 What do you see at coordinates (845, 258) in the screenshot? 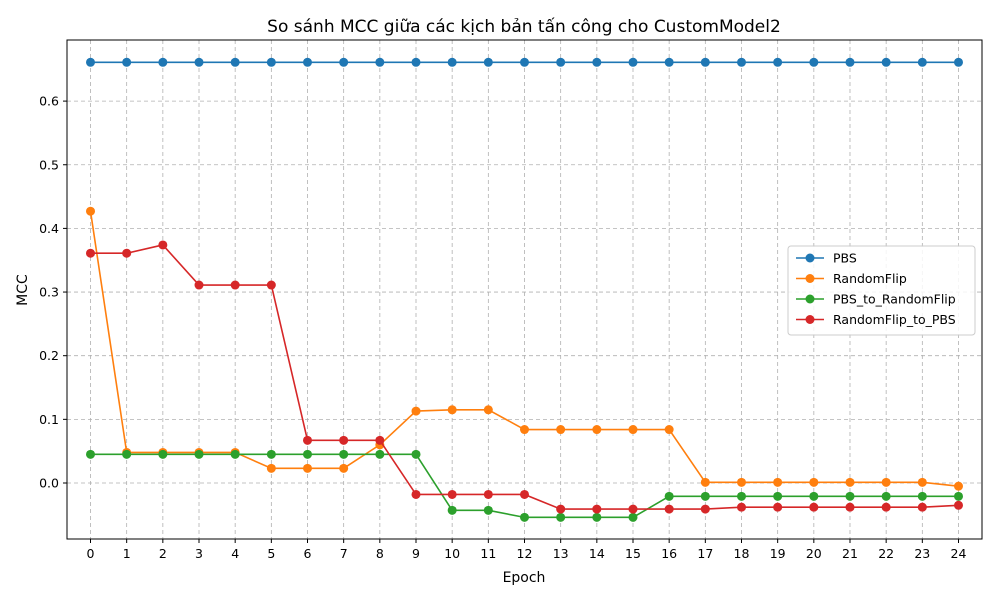
I see `legend-label: PBS` at bounding box center [845, 258].